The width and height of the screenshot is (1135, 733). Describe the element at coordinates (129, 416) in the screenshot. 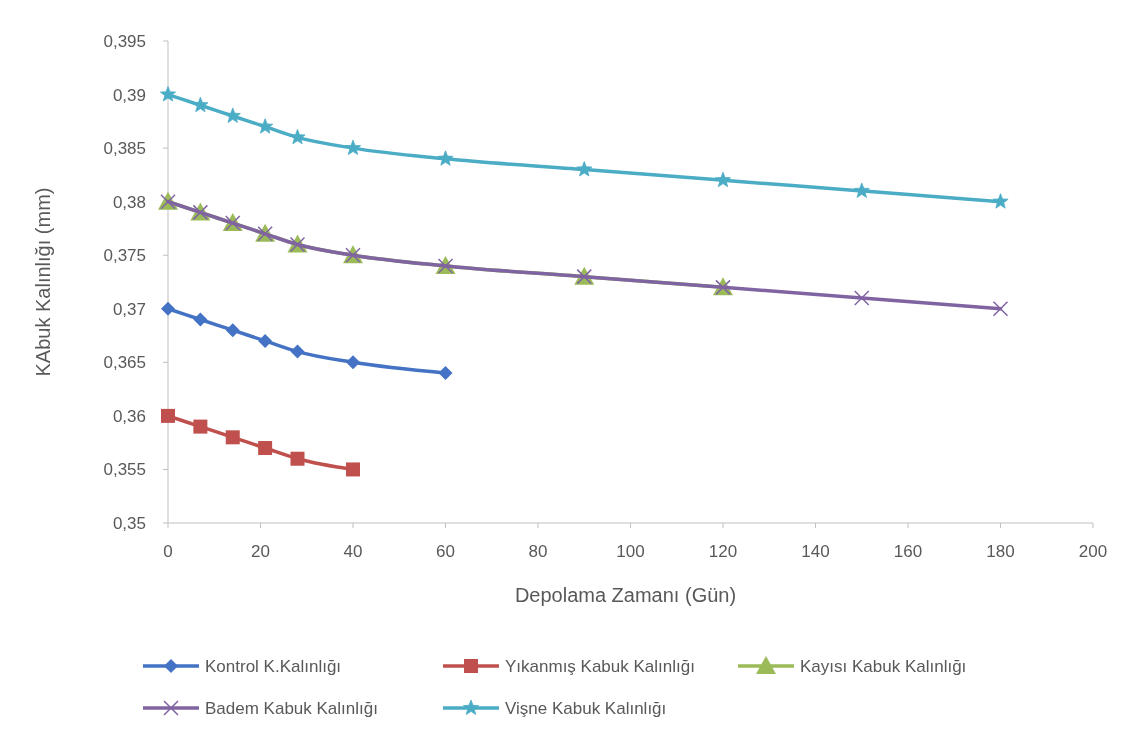

I see `y-tick-label: 0,36` at that location.